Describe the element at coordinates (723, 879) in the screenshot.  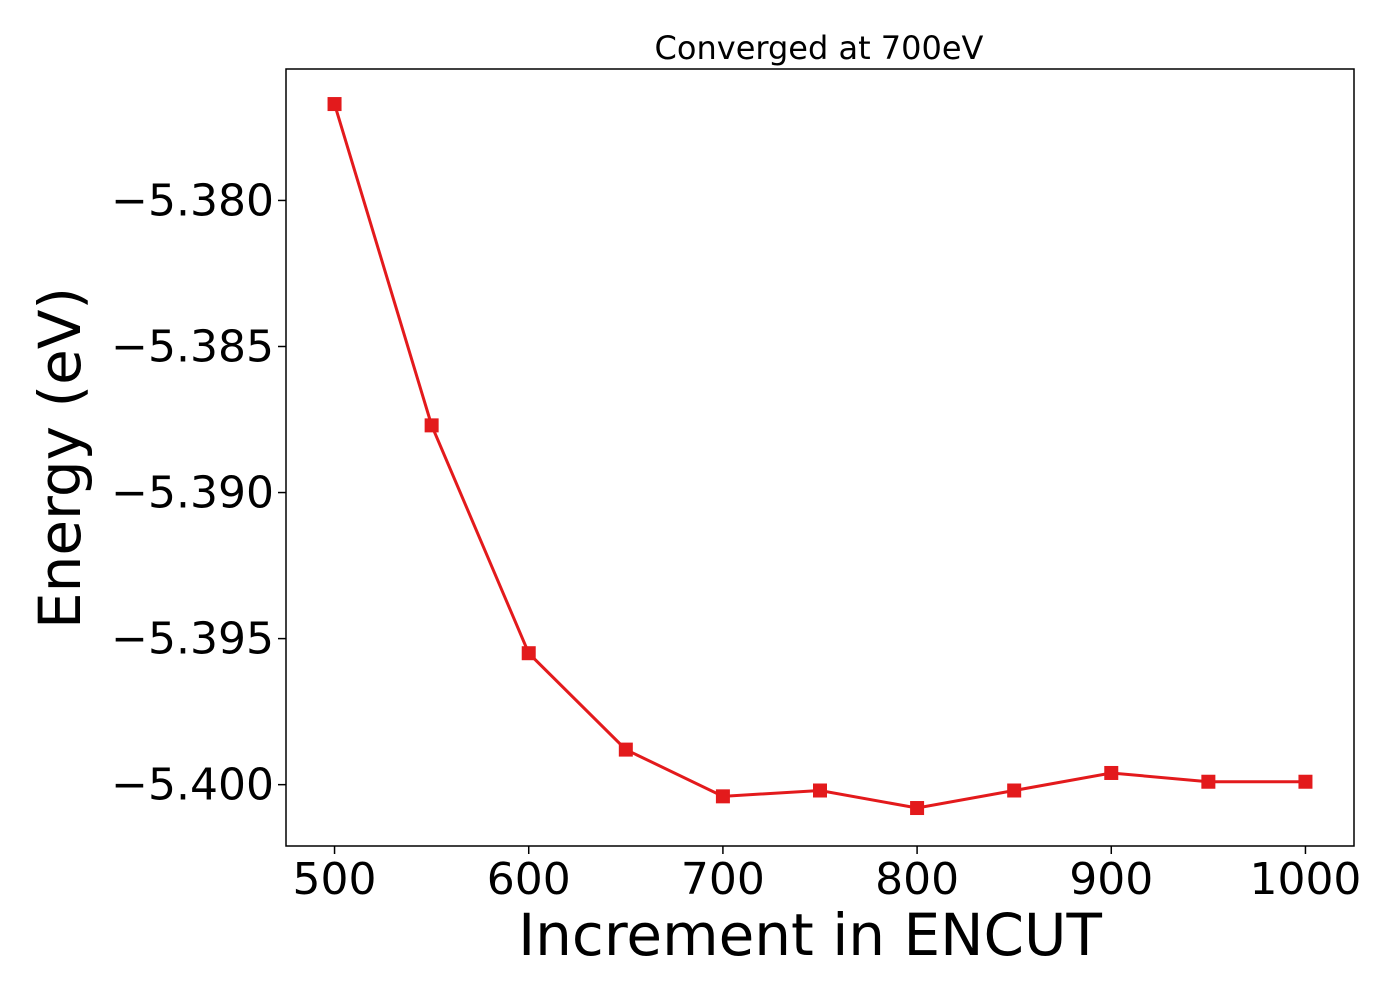
I see `x-tick-label: 700` at that location.